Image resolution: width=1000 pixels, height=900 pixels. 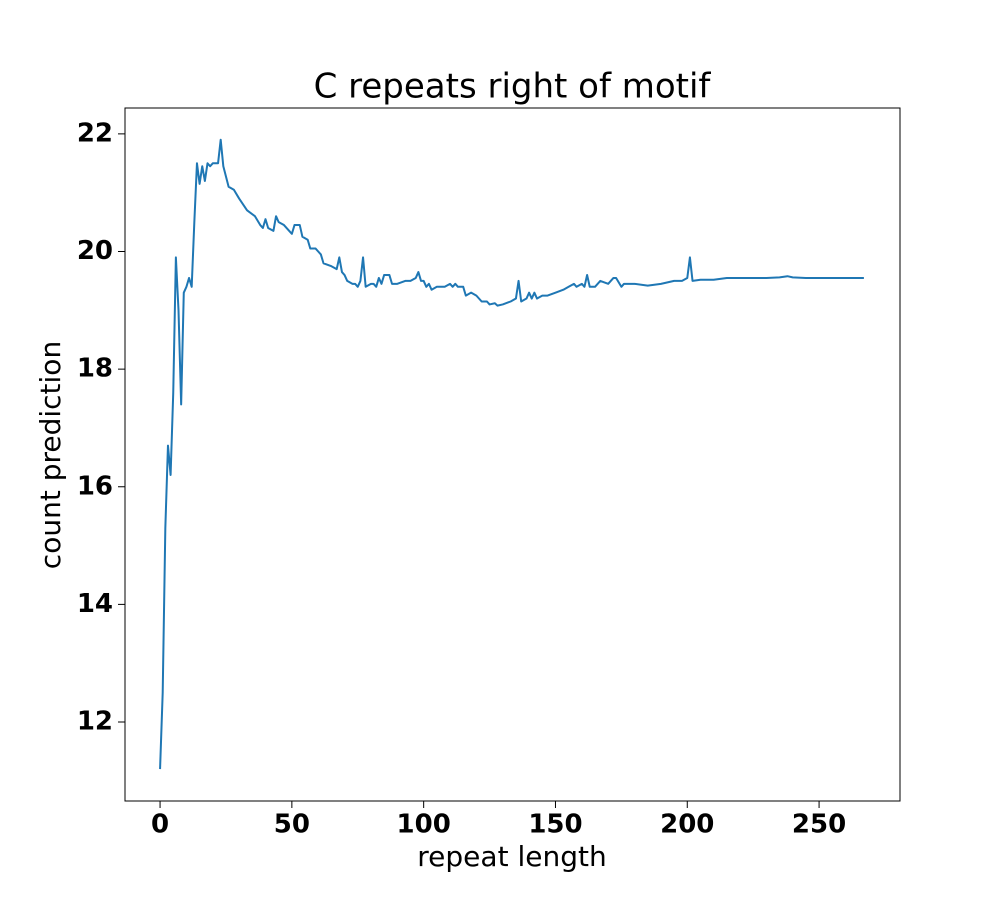 I want to click on x-axis-label: repeat length, so click(x=511, y=856).